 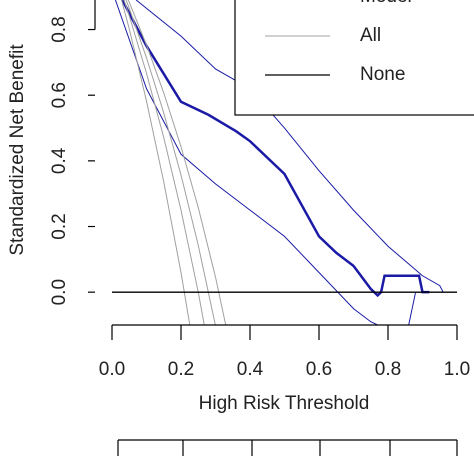 I want to click on legend-label: Model, so click(x=386, y=3).